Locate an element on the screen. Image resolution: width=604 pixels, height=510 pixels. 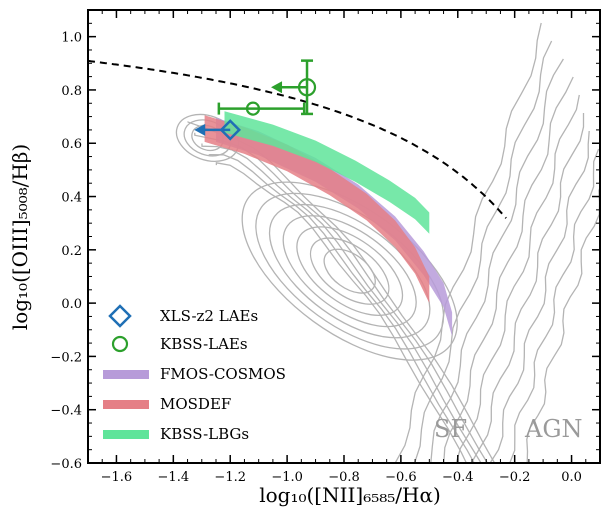
band-kbss-lbgs is located at coordinates (327, 172).